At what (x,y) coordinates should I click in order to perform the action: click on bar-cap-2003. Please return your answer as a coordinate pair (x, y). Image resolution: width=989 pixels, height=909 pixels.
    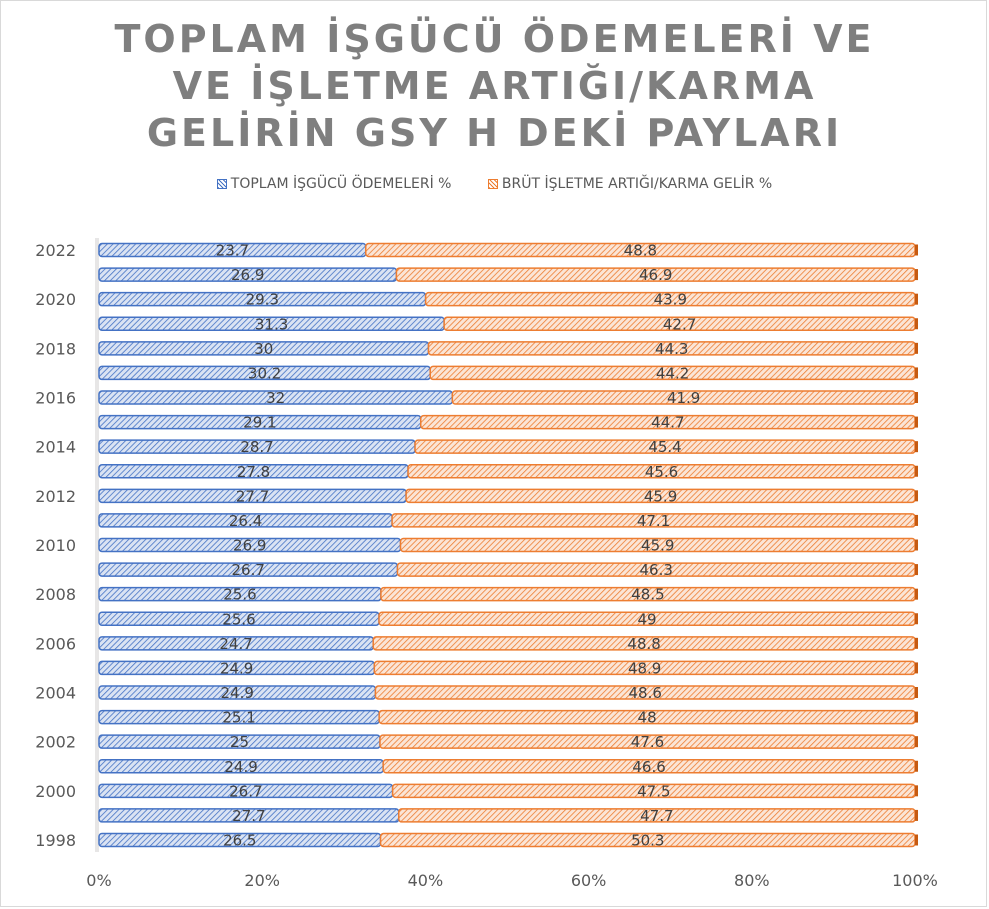
    Looking at the image, I should click on (916, 717).